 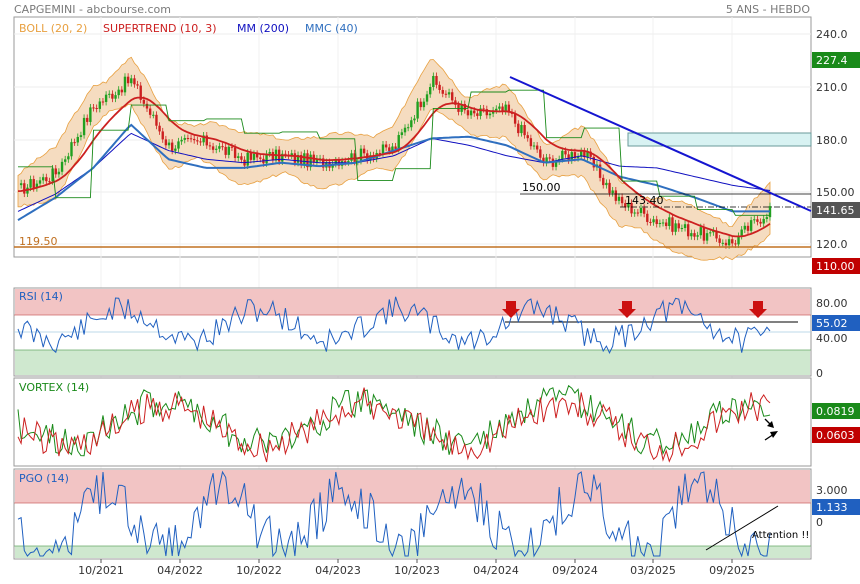 What do you see at coordinates (832, 338) in the screenshot?
I see `rsi-ytick-40: 40.00` at bounding box center [832, 338].